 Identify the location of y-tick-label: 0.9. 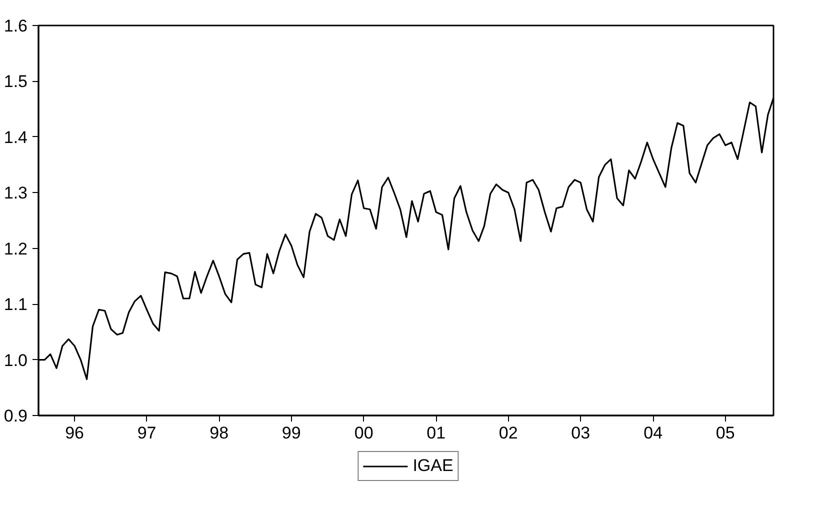
(16, 416).